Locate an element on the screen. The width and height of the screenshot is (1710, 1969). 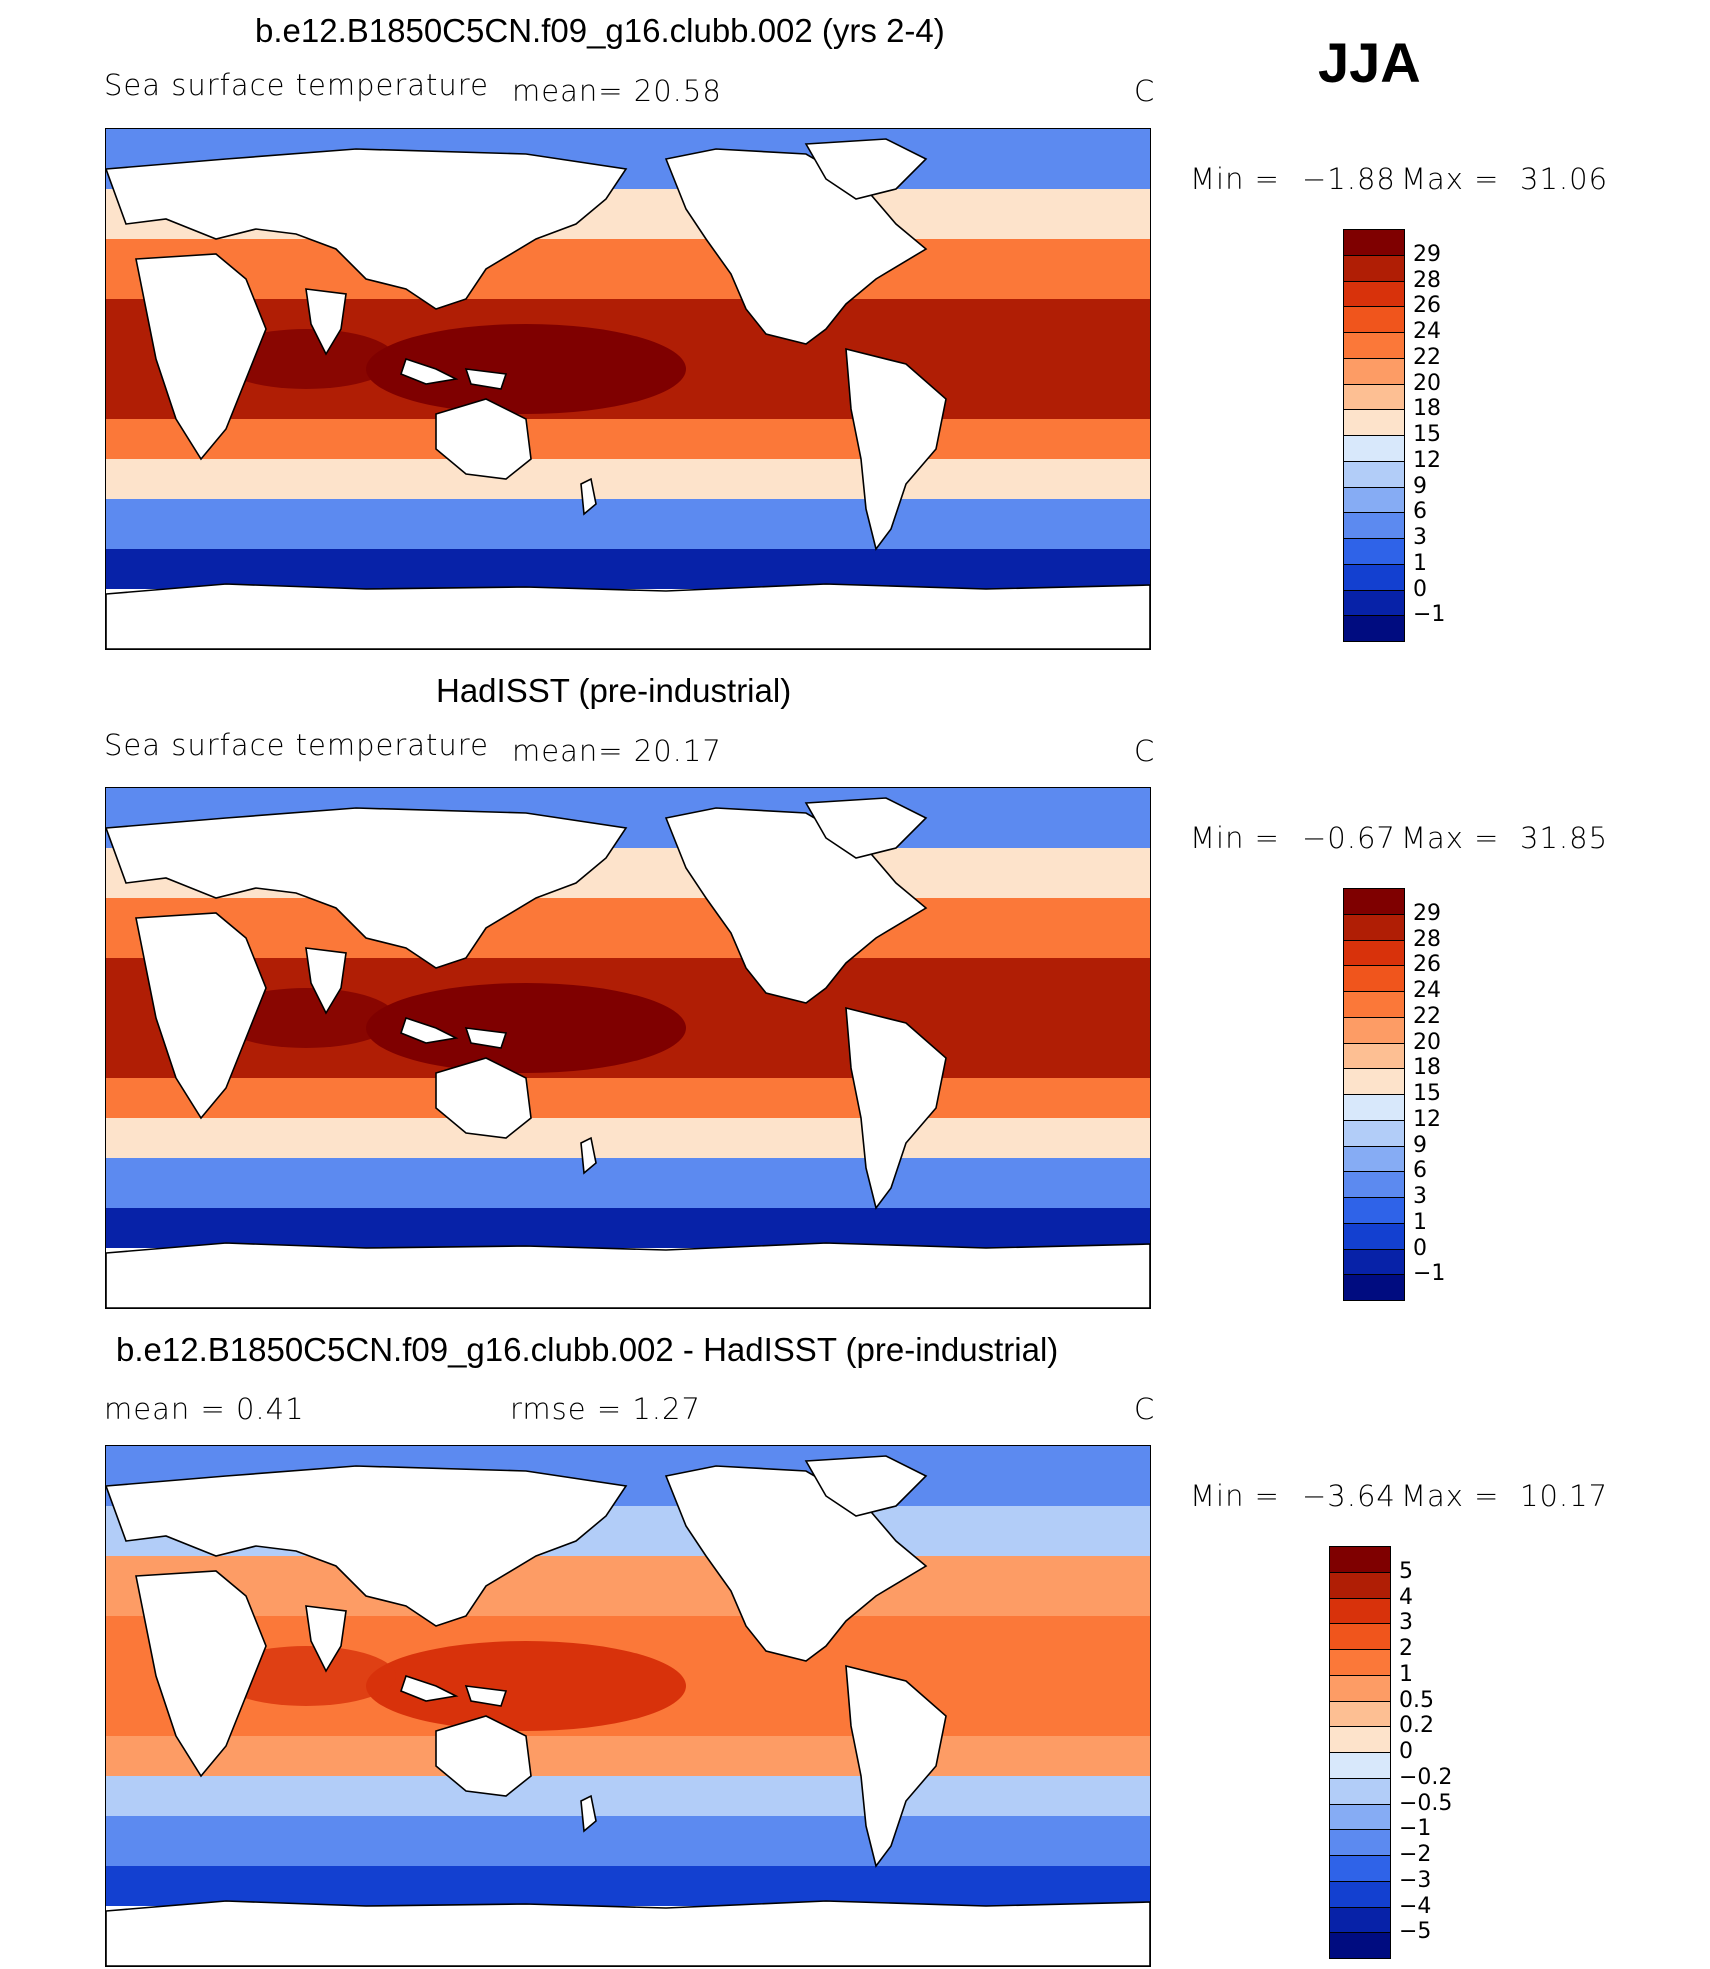
panel-3-min-value: −3.64 is located at coordinates (1349, 1496).